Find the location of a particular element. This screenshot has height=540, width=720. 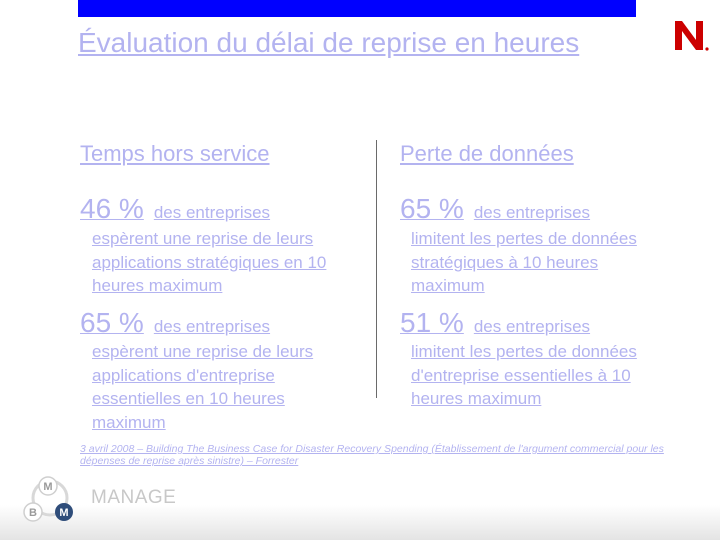

novell-logo-icon is located at coordinates (692, 36).